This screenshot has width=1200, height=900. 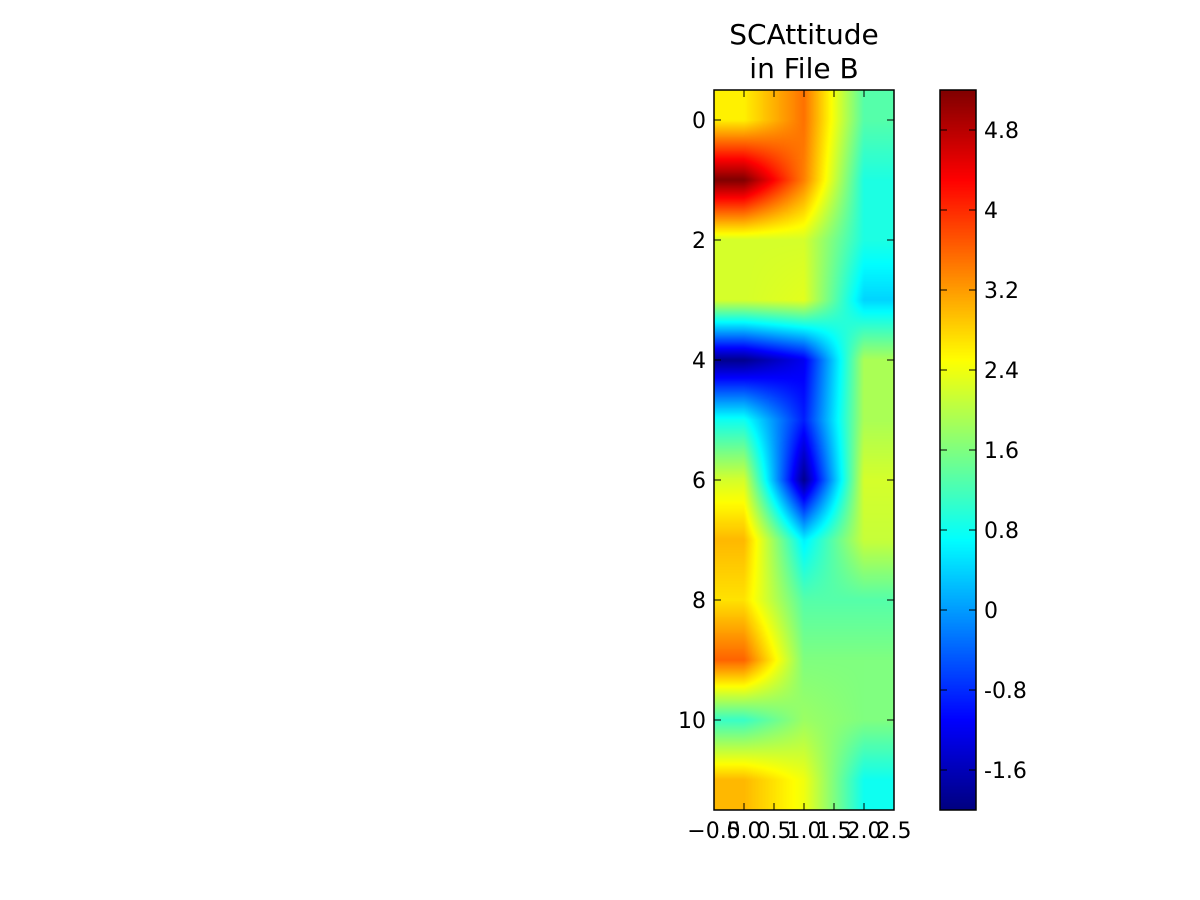 I want to click on colorbar-tick-label: -0.8, so click(x=1005, y=691).